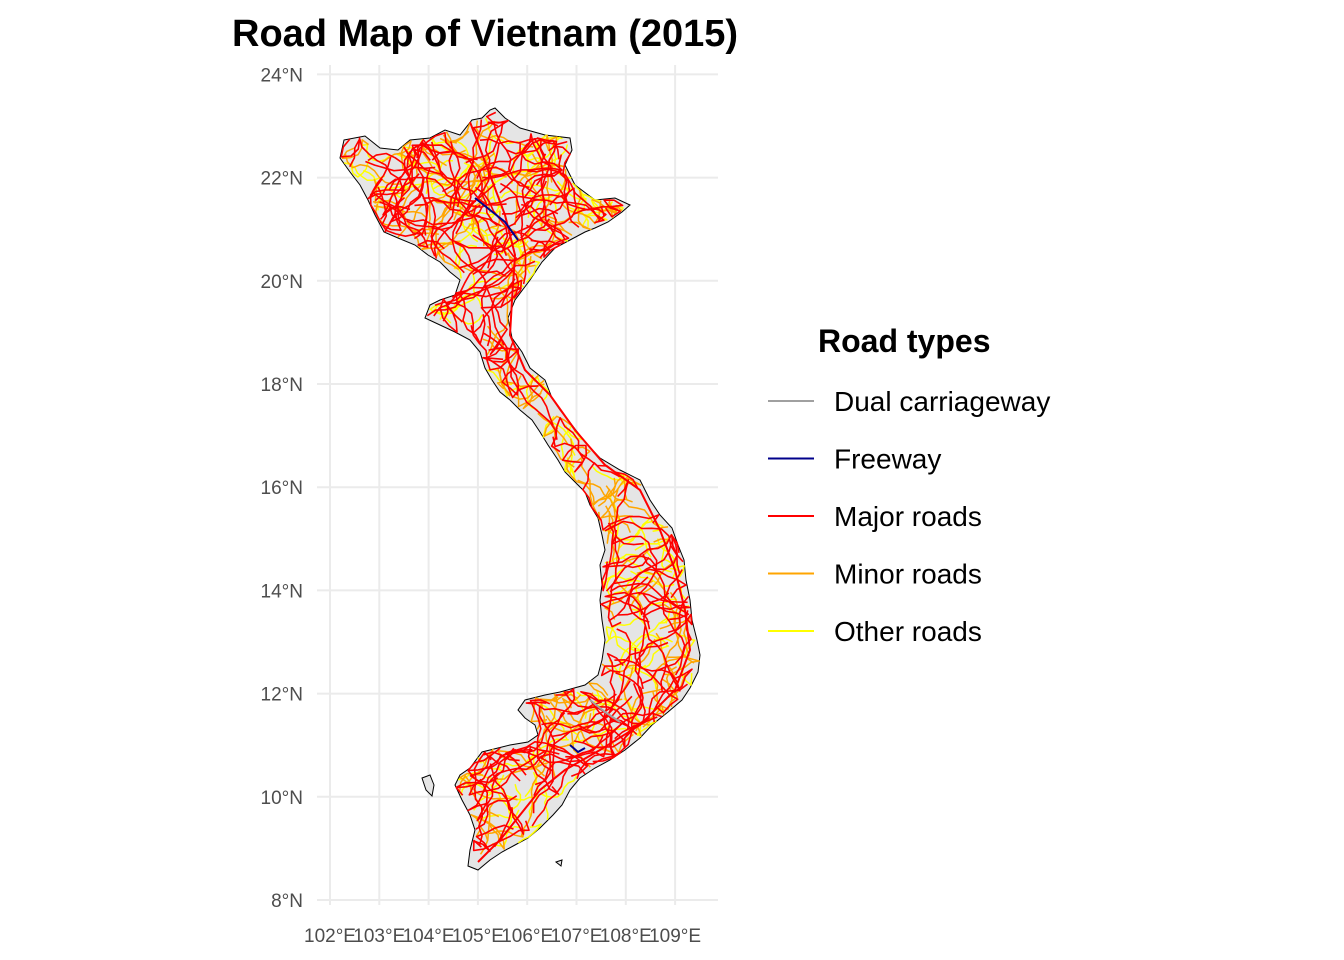 This screenshot has width=1344, height=960. Describe the element at coordinates (282, 179) in the screenshot. I see `y-tick-label: 22°N` at that location.